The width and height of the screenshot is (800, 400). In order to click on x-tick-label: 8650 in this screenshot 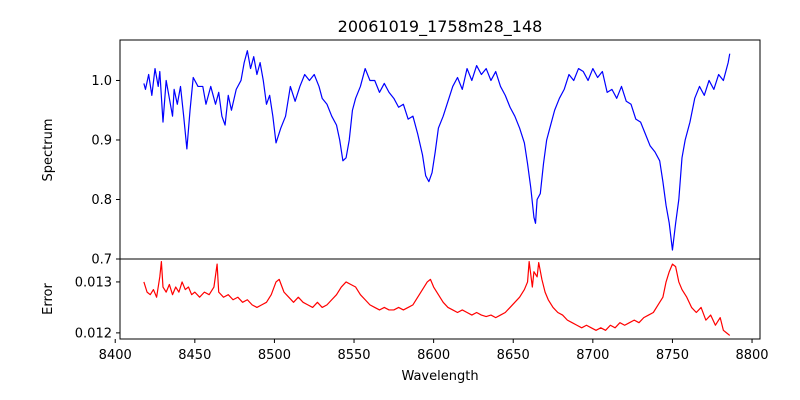, I will do `click(513, 355)`.